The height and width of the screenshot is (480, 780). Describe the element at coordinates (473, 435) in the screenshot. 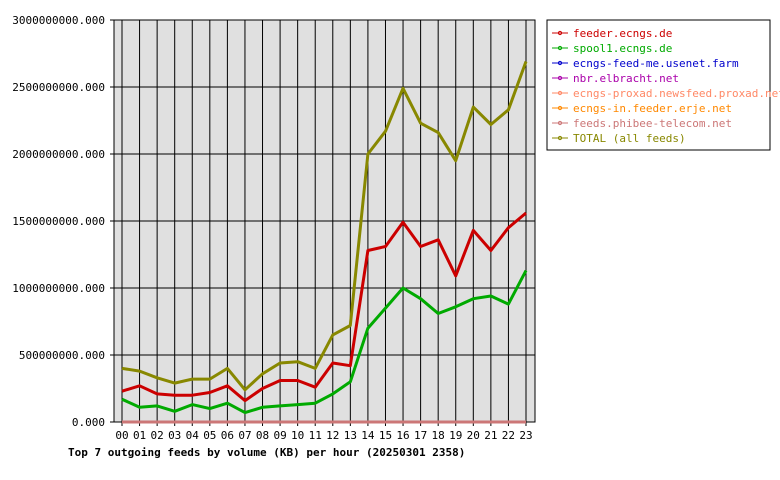

I see `x-tick-label: 20` at that location.